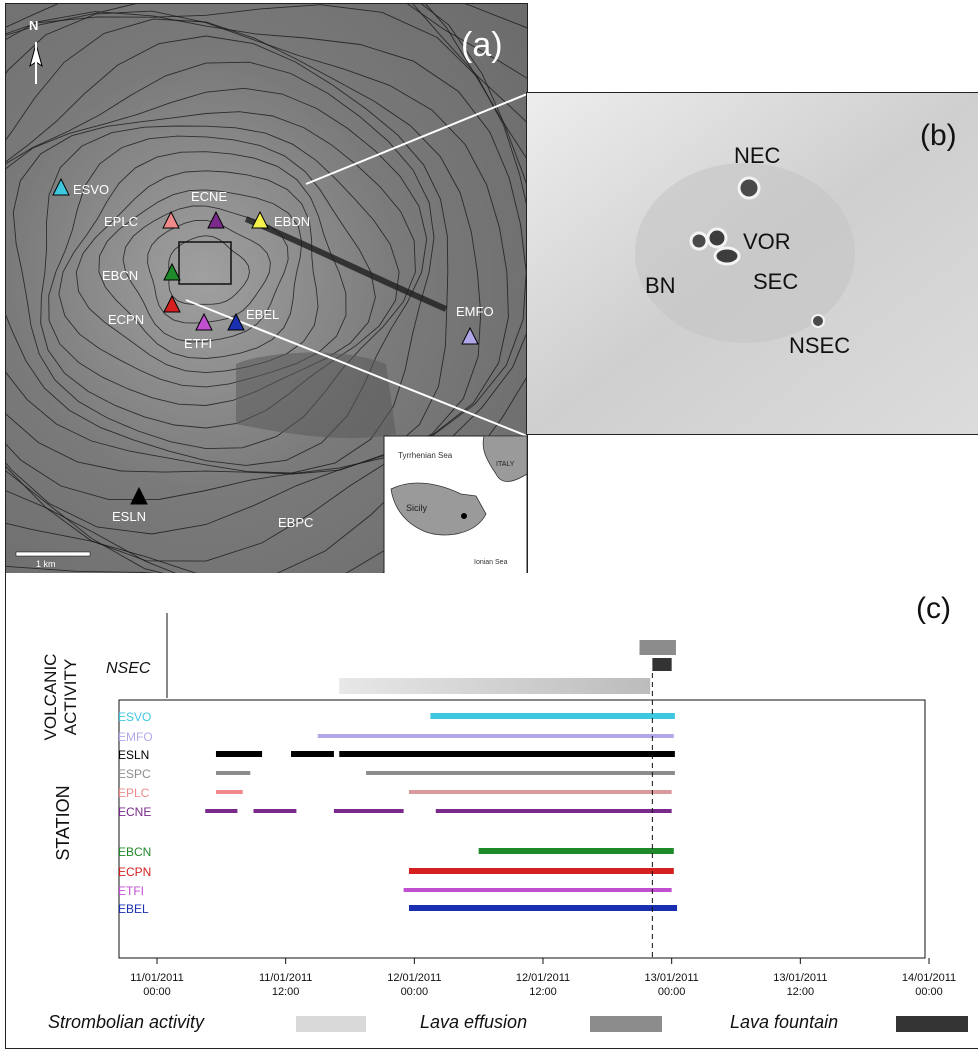  Describe the element at coordinates (260, 219) in the screenshot. I see `station-marker-ebdn` at that location.